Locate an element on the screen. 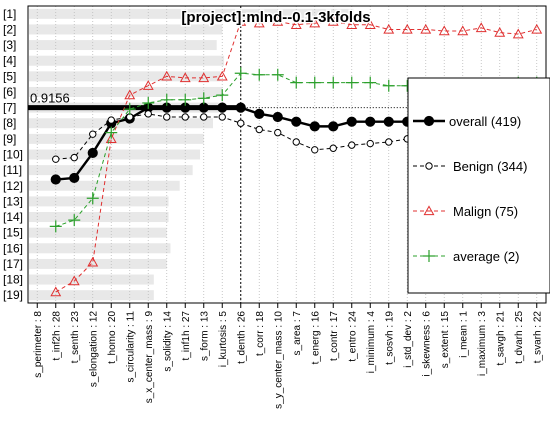  rank-label: [11] is located at coordinates (12, 170).